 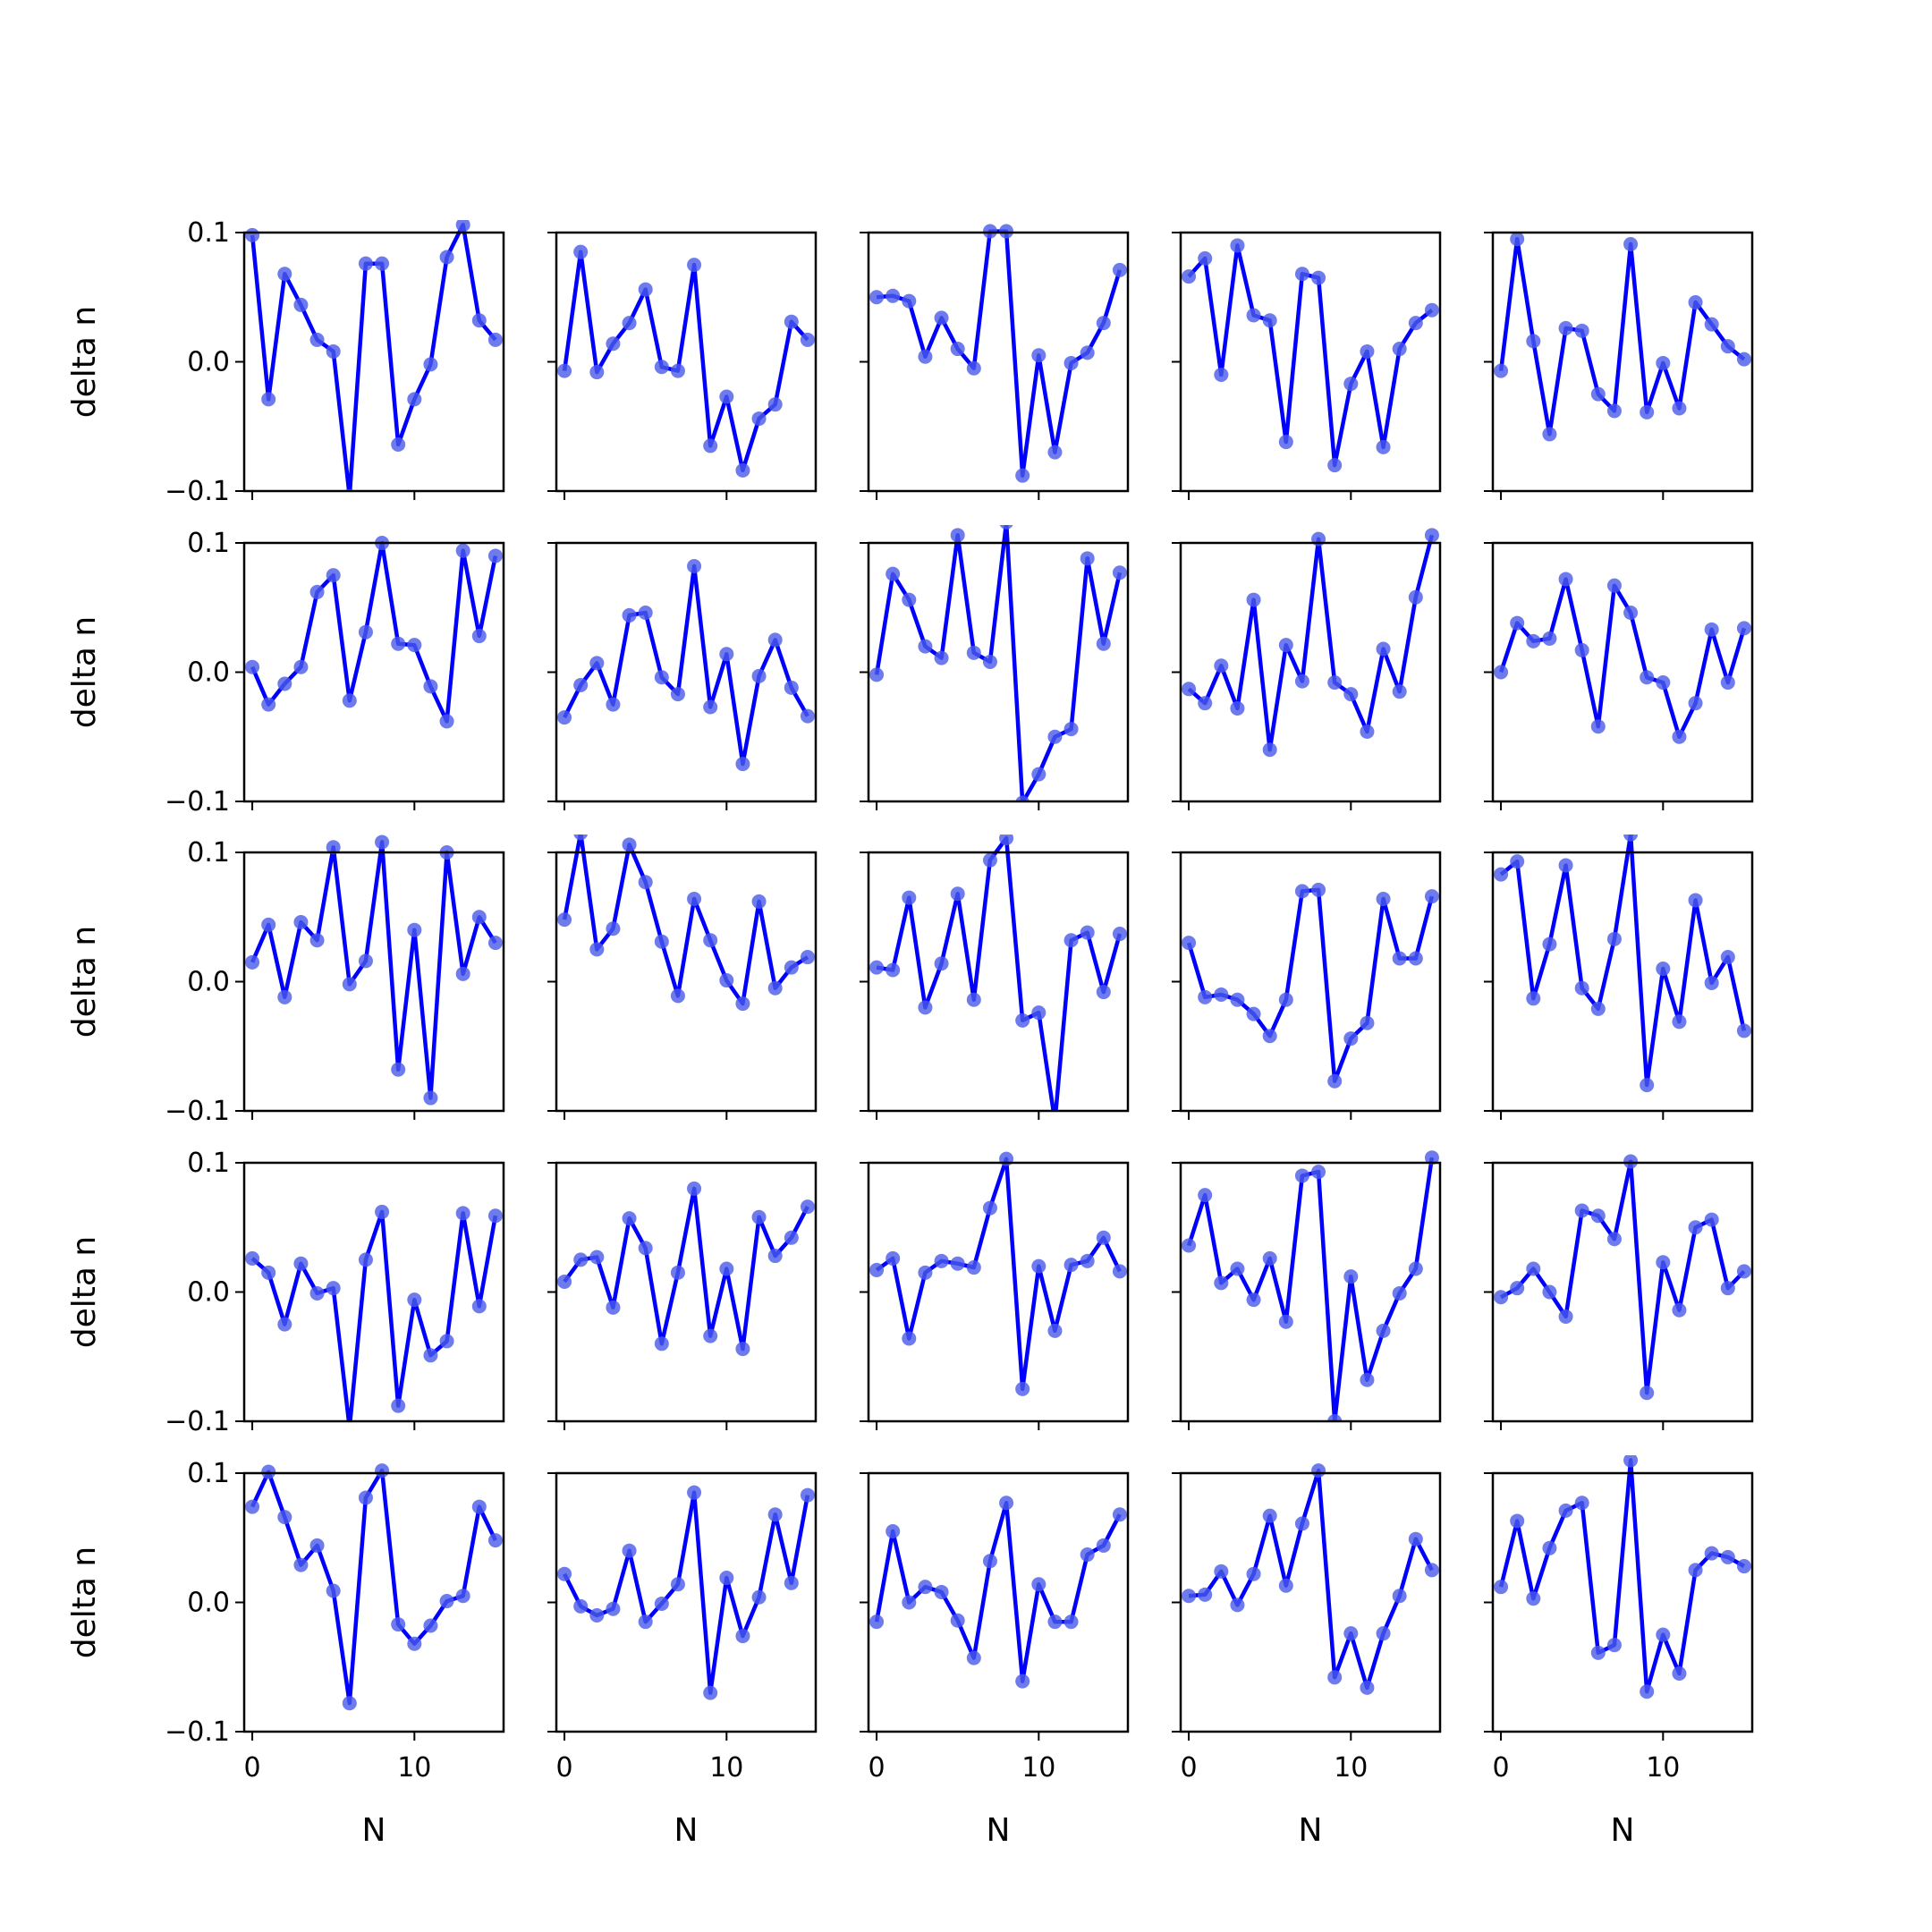 I want to click on subplot-r5-c2: 0 10 N, so click(x=682, y=1660).